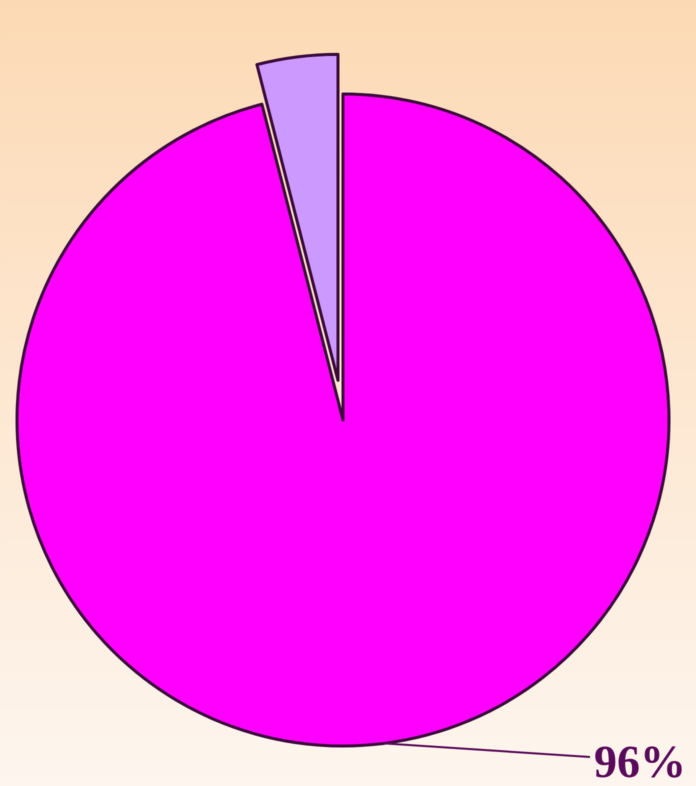 This screenshot has height=786, width=696. I want to click on data-label: 96%, so click(640, 761).